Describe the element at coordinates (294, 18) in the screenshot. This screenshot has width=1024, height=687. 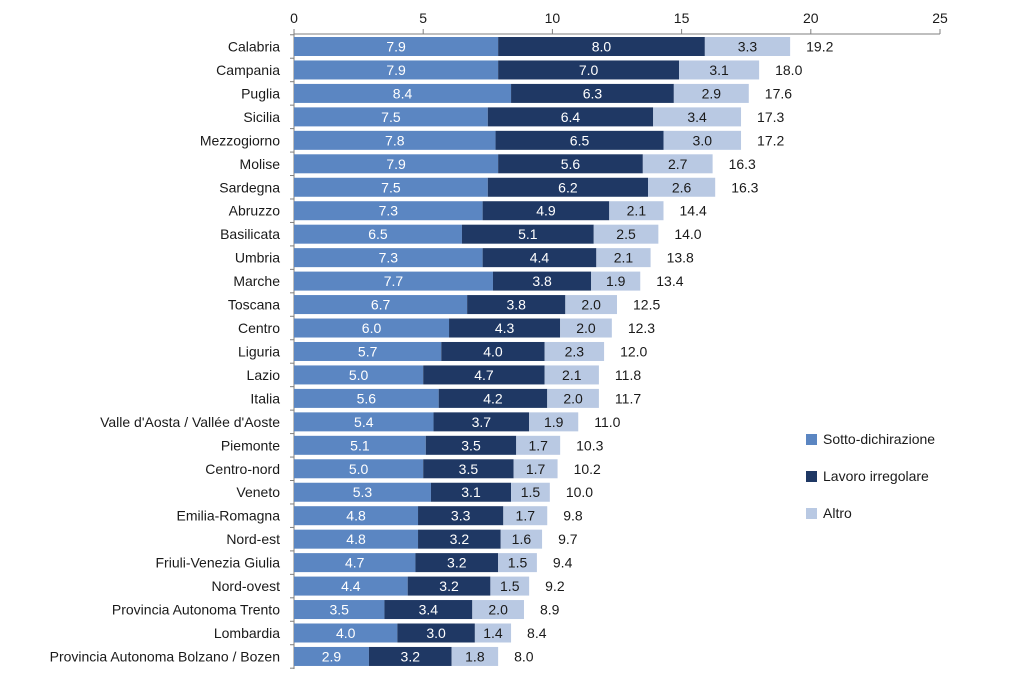
I see `x-tick-label: 0` at that location.